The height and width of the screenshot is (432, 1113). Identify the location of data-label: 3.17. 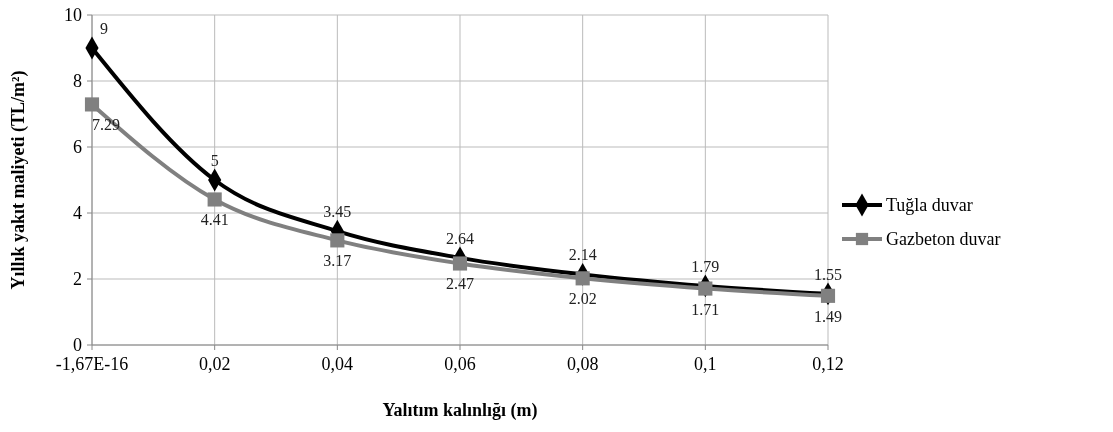
(337, 261).